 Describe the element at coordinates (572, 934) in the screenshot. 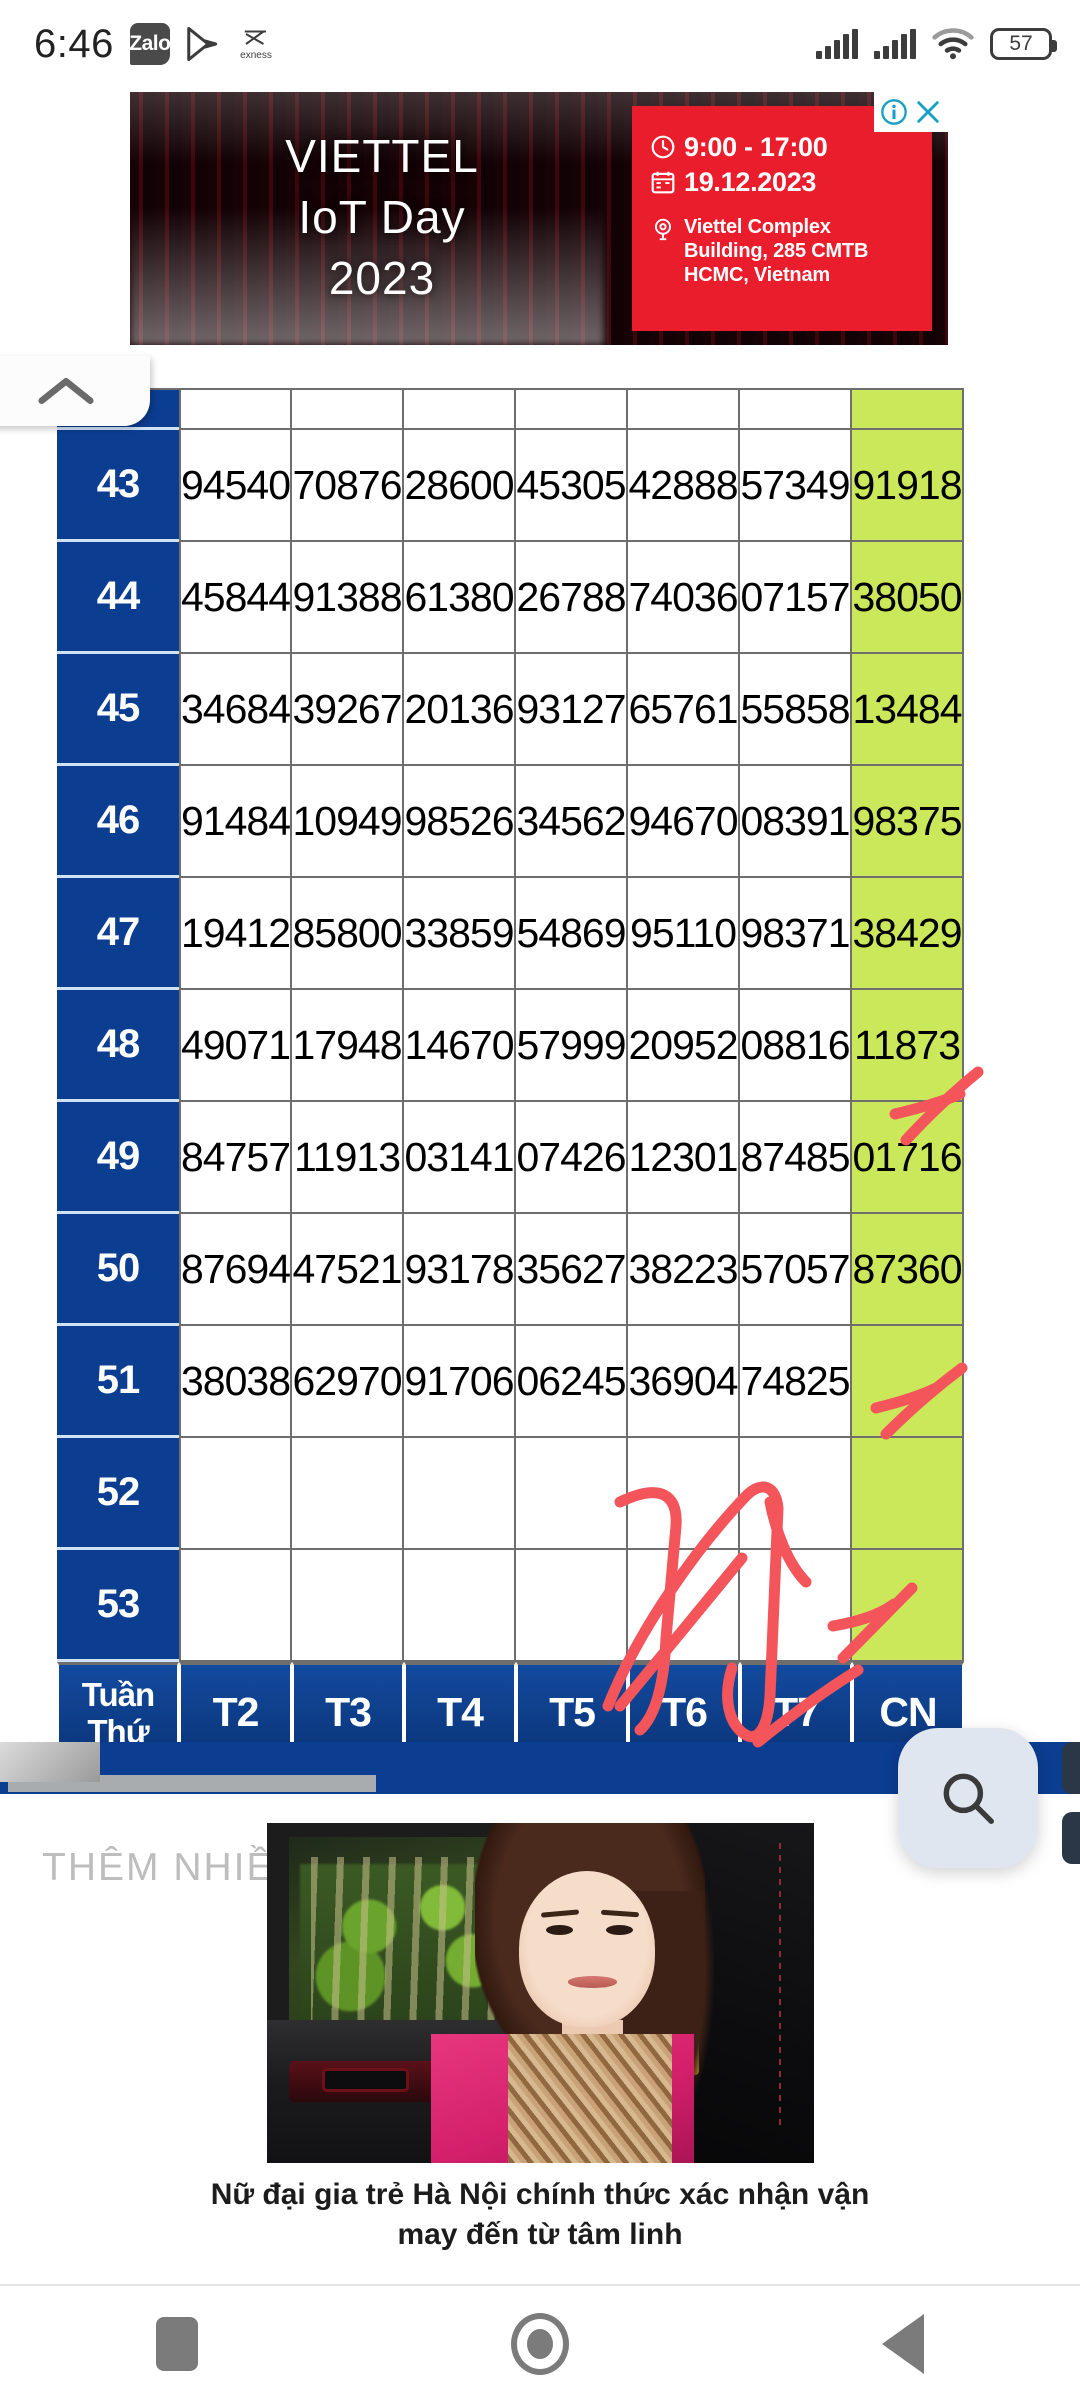

I see `result-cell: 54869` at that location.